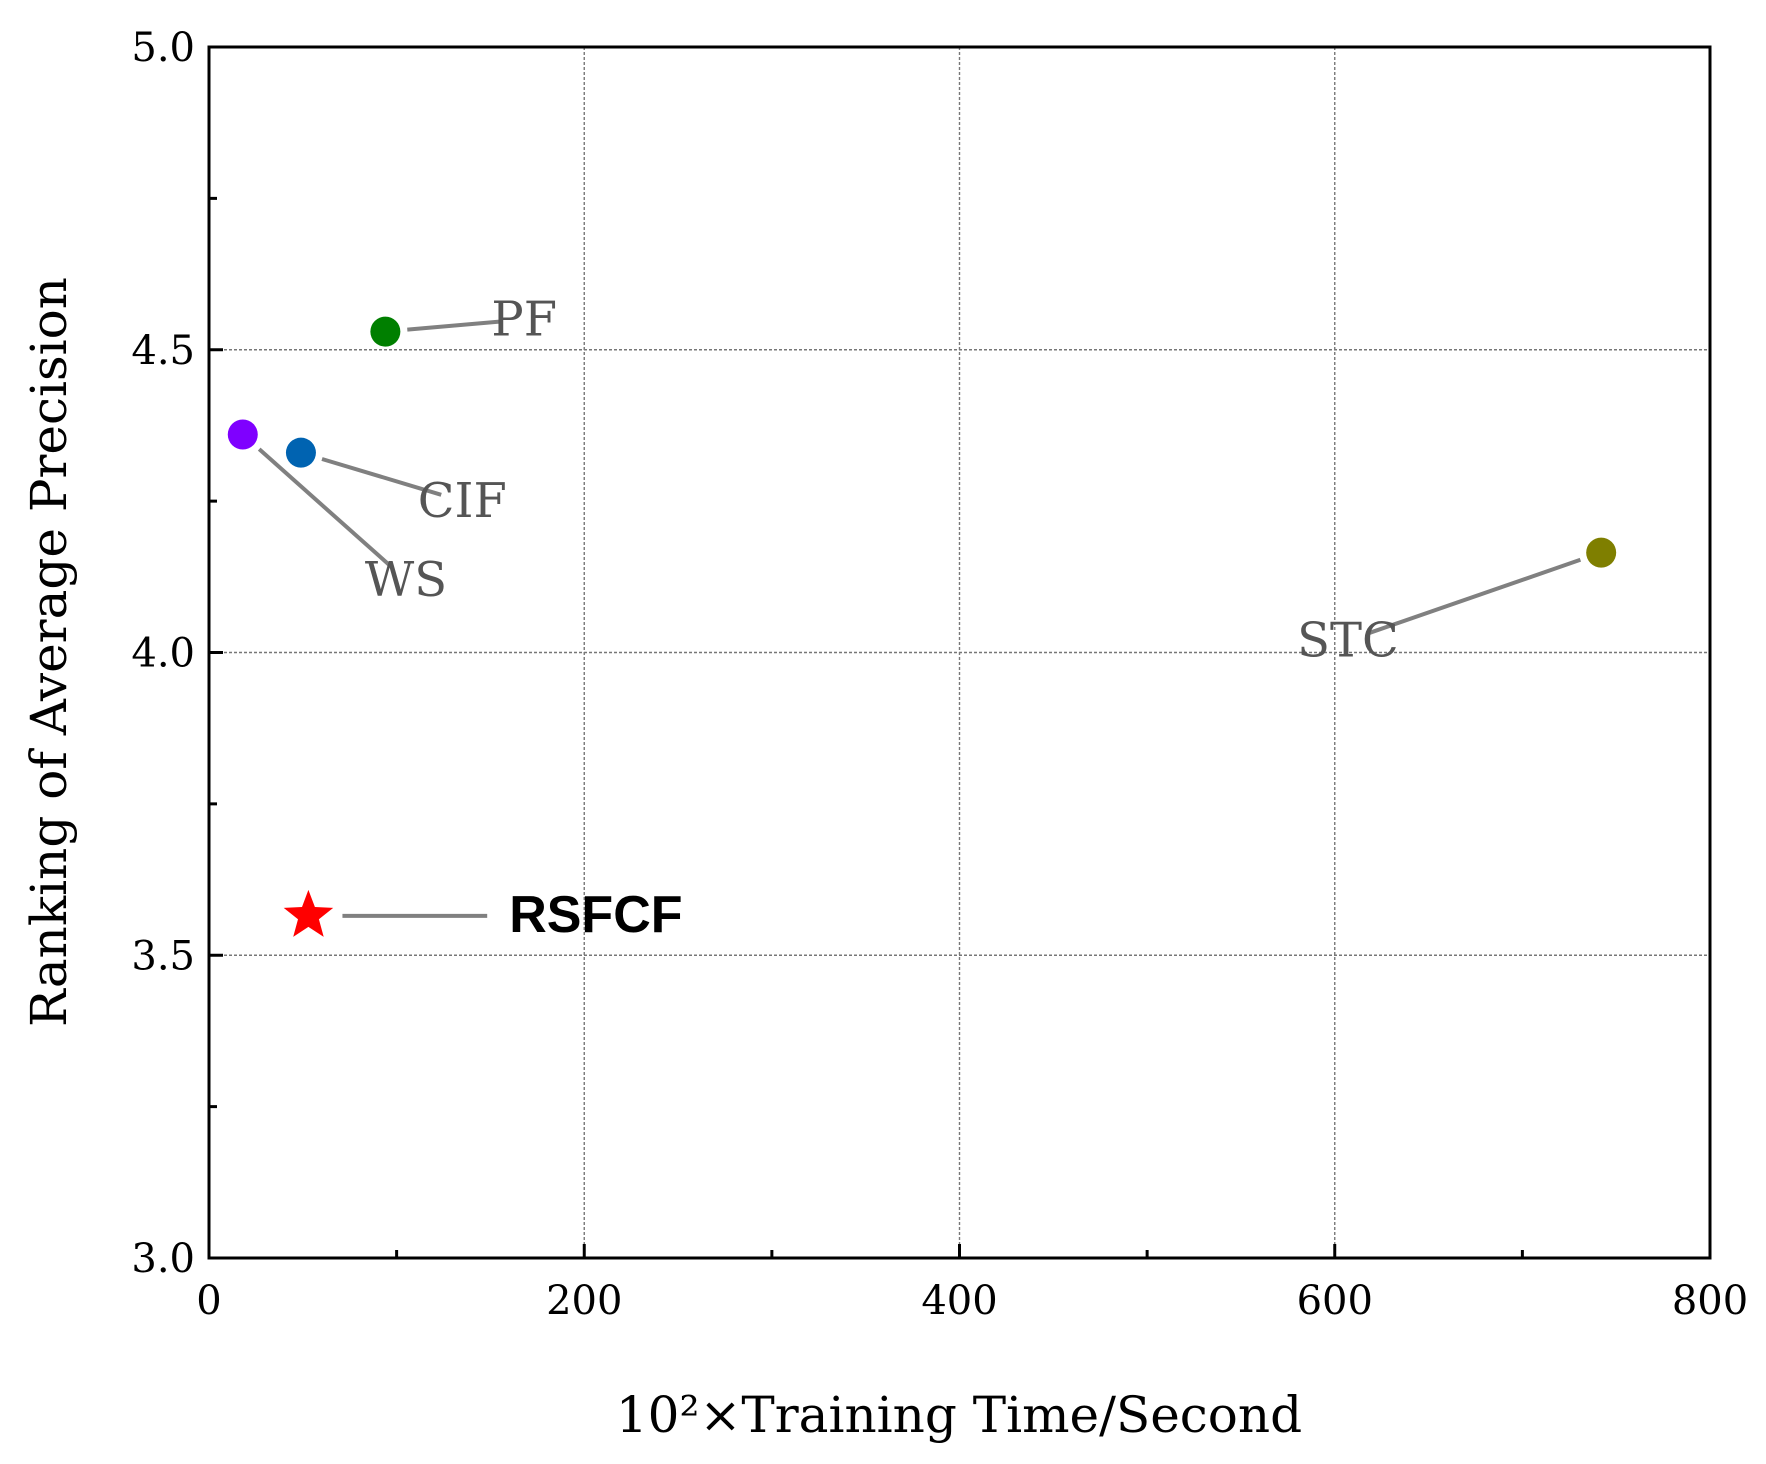 This screenshot has width=1766, height=1464. I want to click on point-label: WS, so click(406, 580).